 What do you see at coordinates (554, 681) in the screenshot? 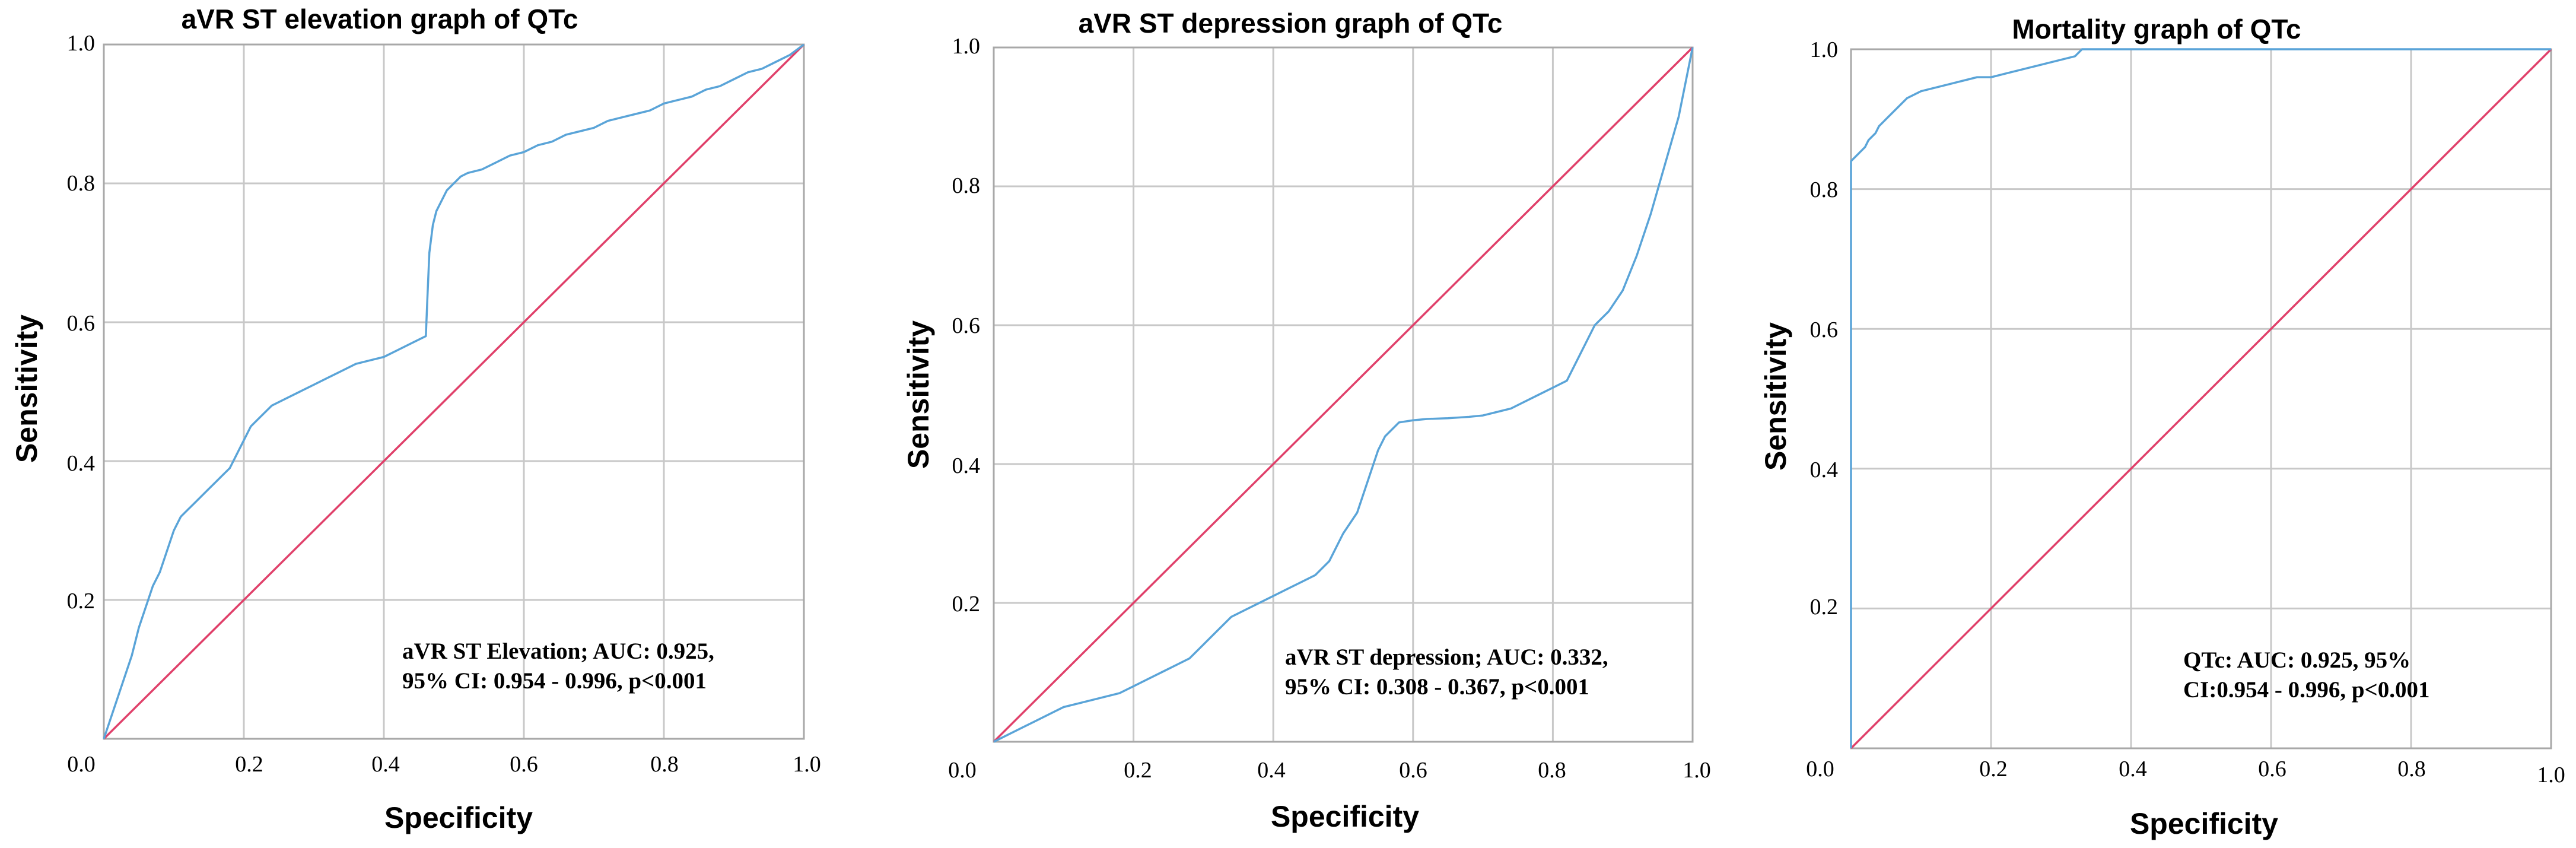
I see `annotation-line: 95% CI: 0.954 - 0.996, p<0.001` at bounding box center [554, 681].